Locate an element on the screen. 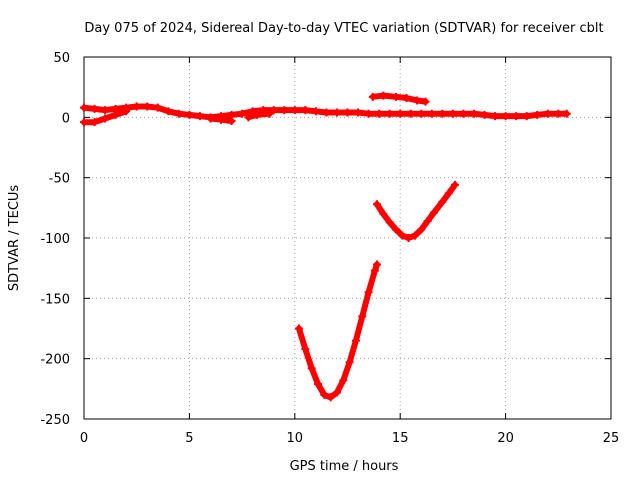 This screenshot has height=480, width=640. x-tick-label: 5 is located at coordinates (189, 438).